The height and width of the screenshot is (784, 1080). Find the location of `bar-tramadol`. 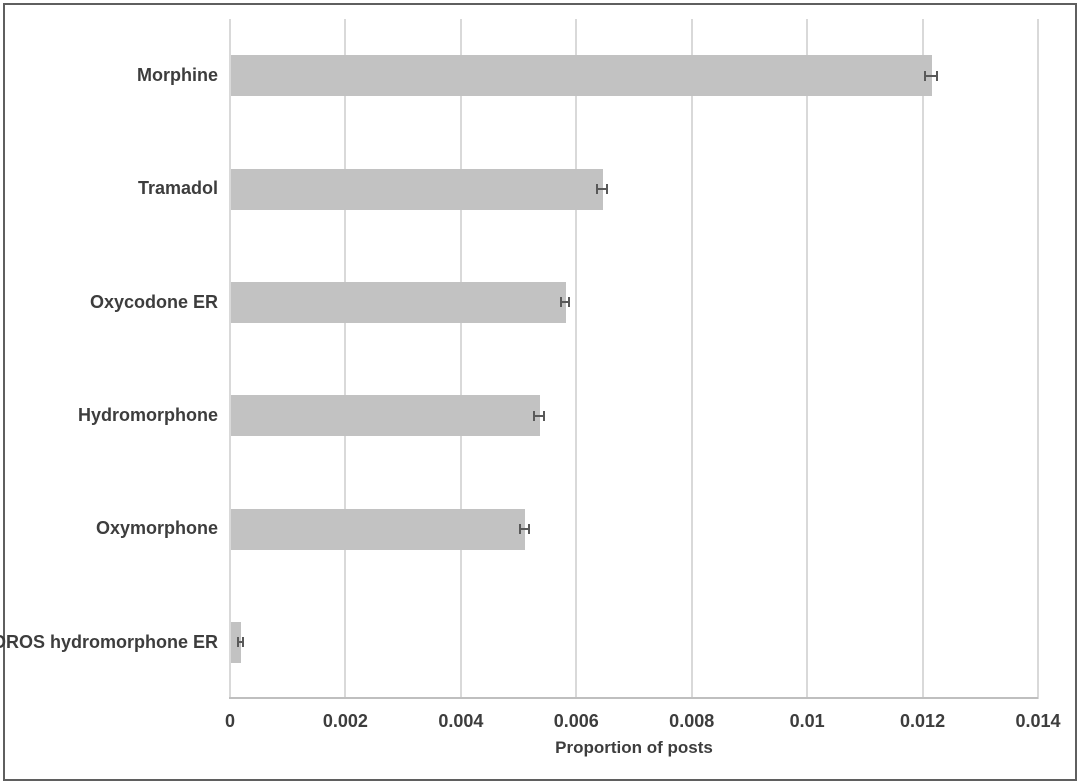

bar-tramadol is located at coordinates (417, 189).